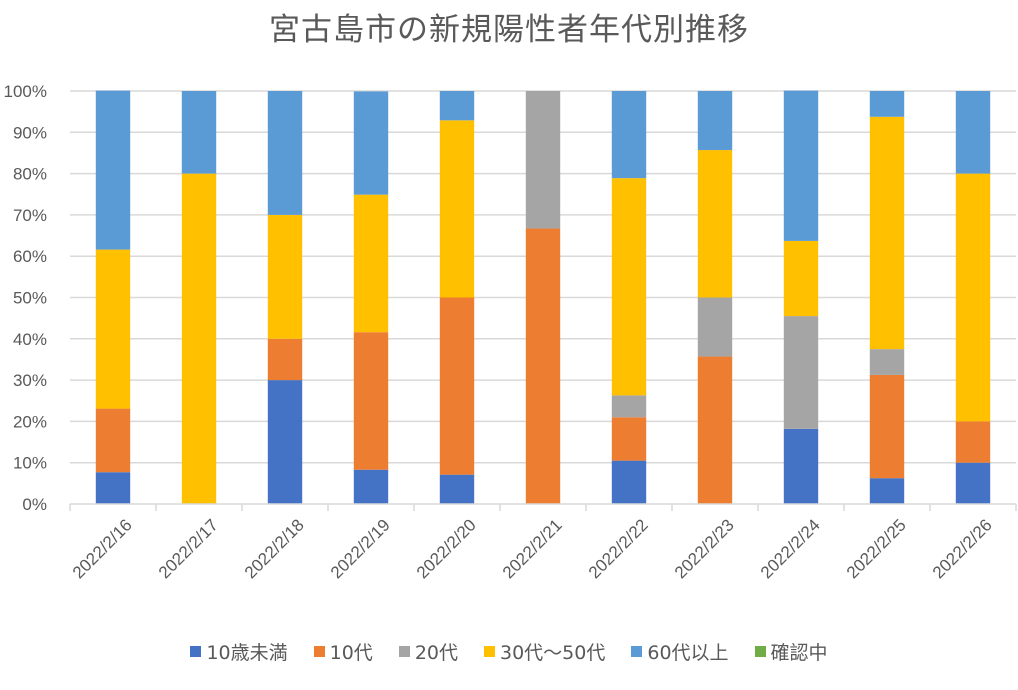 The image size is (1018, 690). Describe the element at coordinates (351, 653) in the screenshot. I see `legend-label: 10代` at that location.